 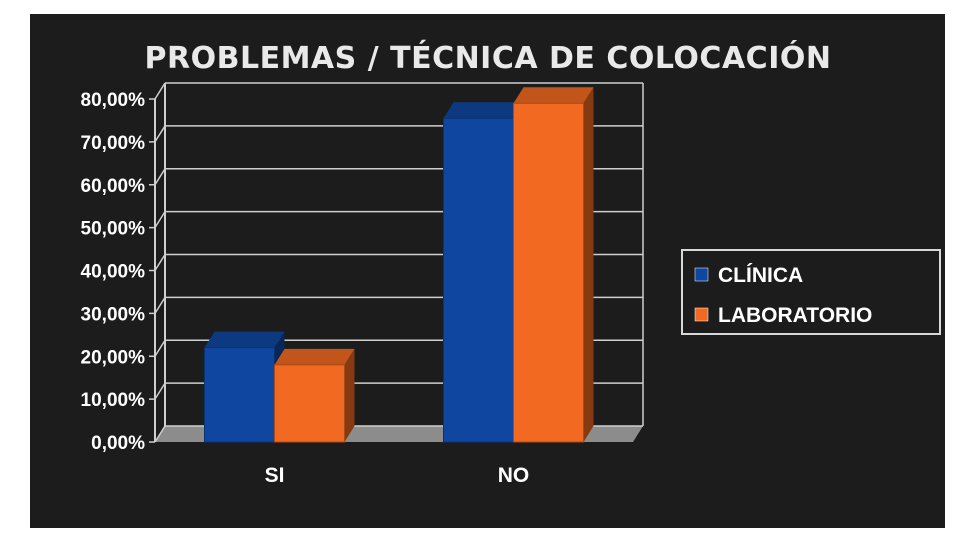 I want to click on legend-box, so click(x=811, y=292).